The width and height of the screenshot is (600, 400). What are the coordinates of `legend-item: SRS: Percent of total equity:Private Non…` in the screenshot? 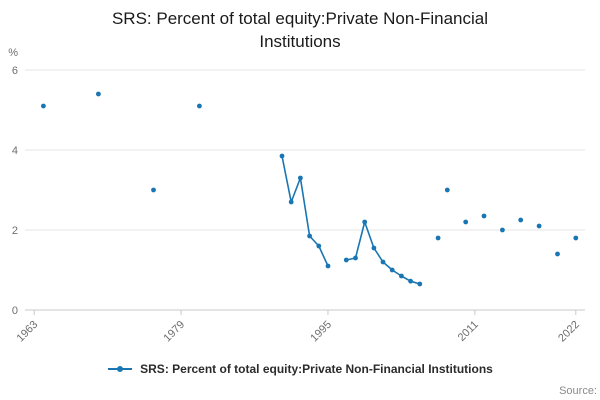 It's located at (300, 369).